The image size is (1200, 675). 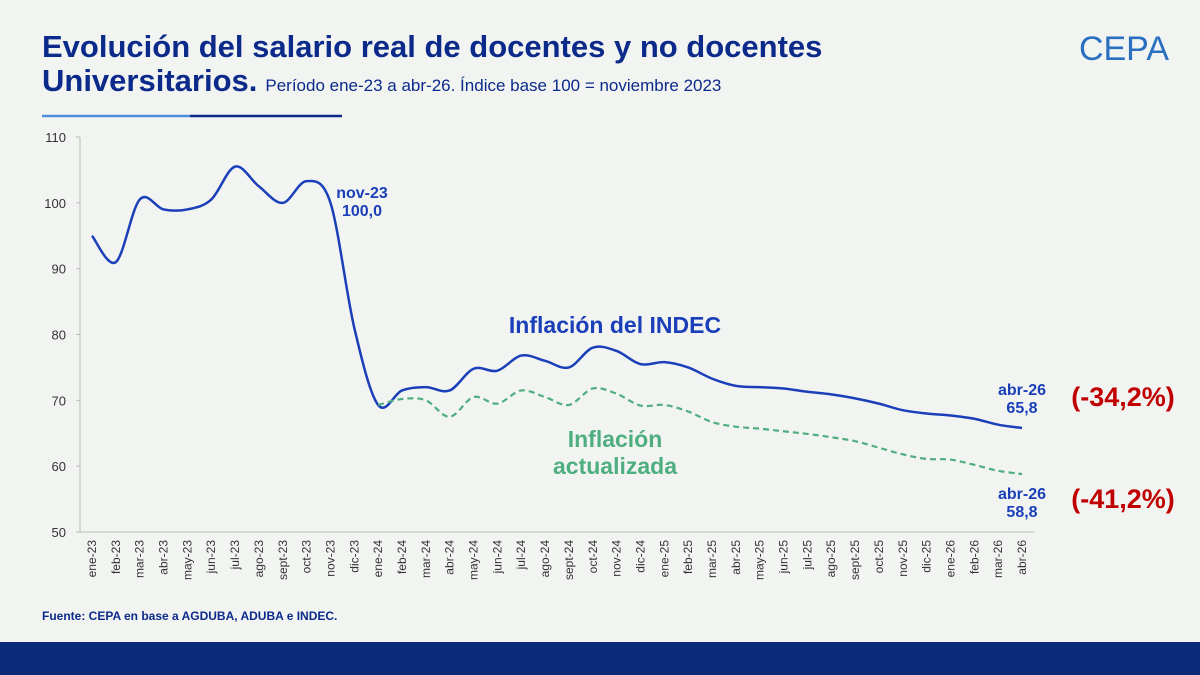 What do you see at coordinates (974, 557) in the screenshot?
I see `x-tick-label: feb-26` at bounding box center [974, 557].